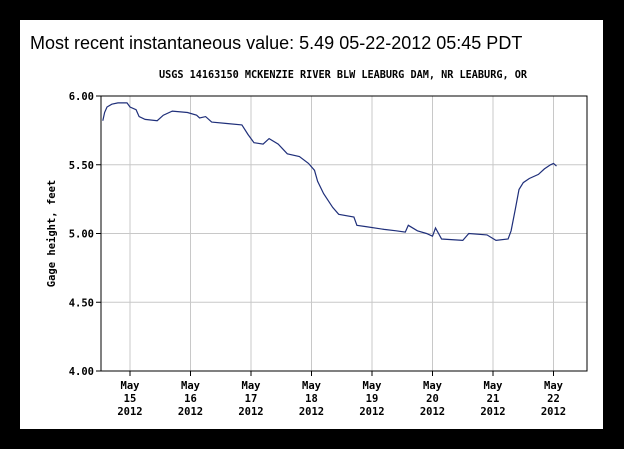 Image resolution: width=624 pixels, height=449 pixels. Describe the element at coordinates (130, 399) in the screenshot. I see `x-tick-label: 15` at that location.